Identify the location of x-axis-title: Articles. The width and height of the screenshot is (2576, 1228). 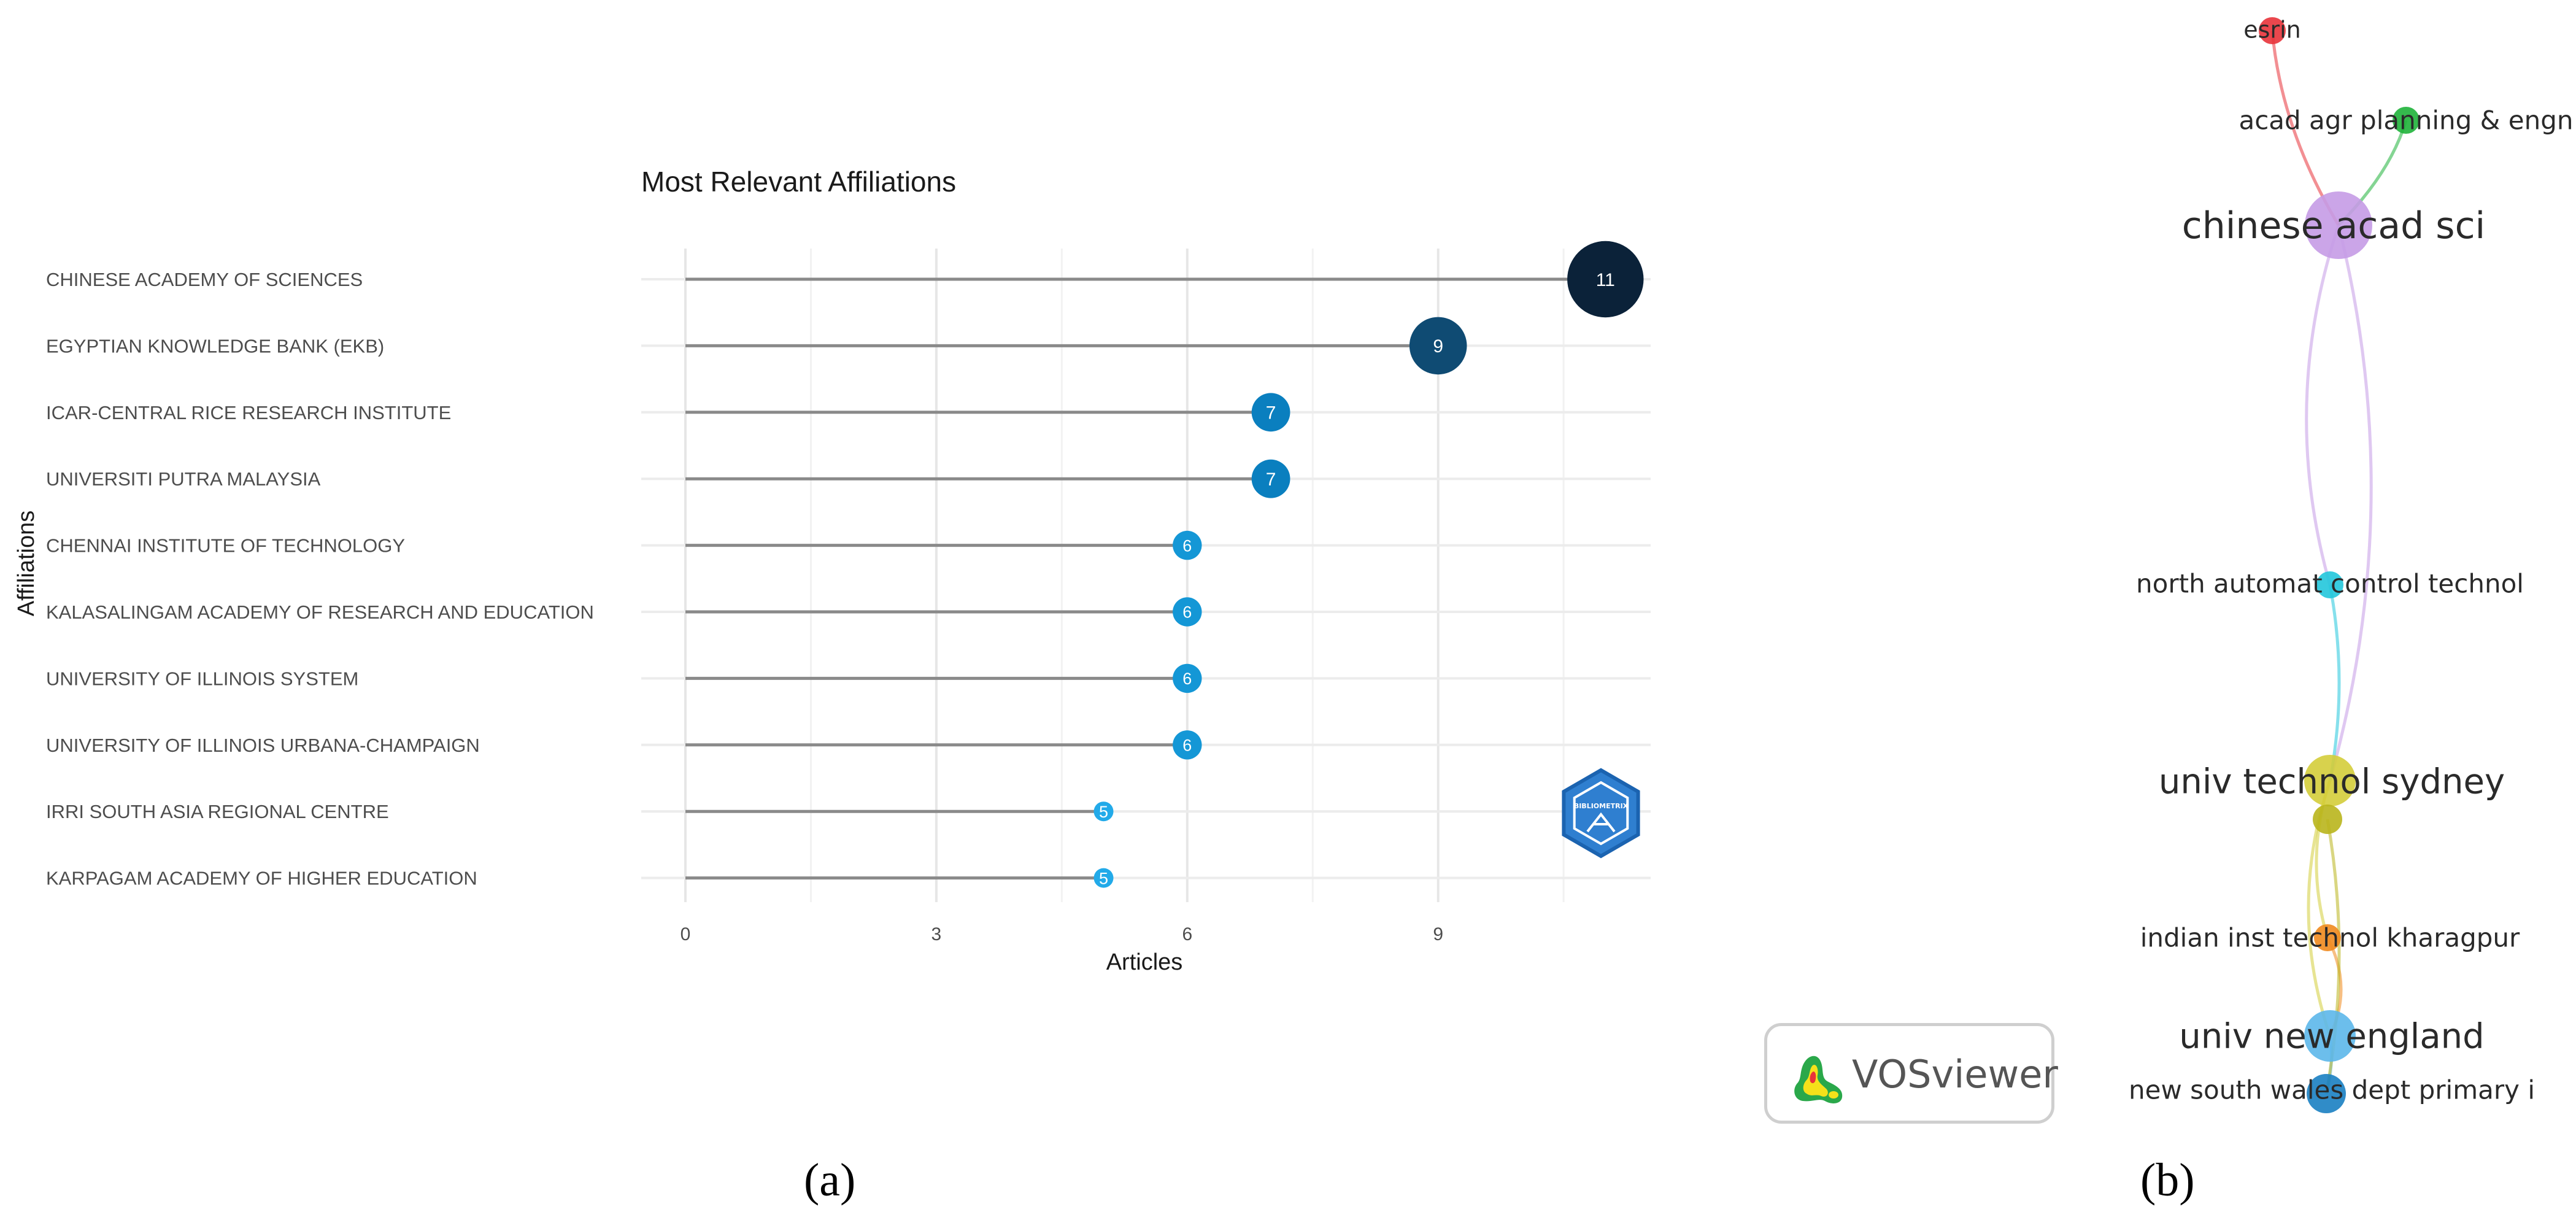
(1144, 962).